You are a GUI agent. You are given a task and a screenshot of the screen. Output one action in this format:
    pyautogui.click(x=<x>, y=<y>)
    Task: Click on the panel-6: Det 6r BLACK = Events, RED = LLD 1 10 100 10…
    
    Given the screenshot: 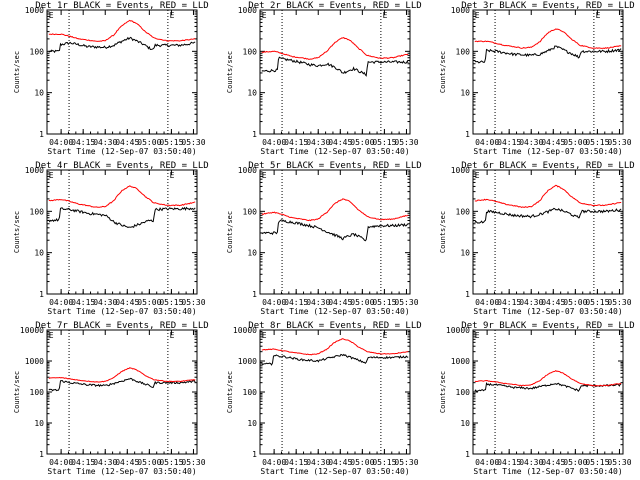 What is the action you would take?
    pyautogui.click(x=537, y=238)
    